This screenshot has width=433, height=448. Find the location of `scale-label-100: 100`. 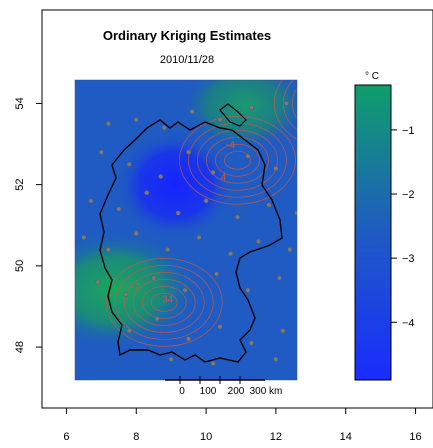

scale-label-100: 100 is located at coordinates (208, 391).